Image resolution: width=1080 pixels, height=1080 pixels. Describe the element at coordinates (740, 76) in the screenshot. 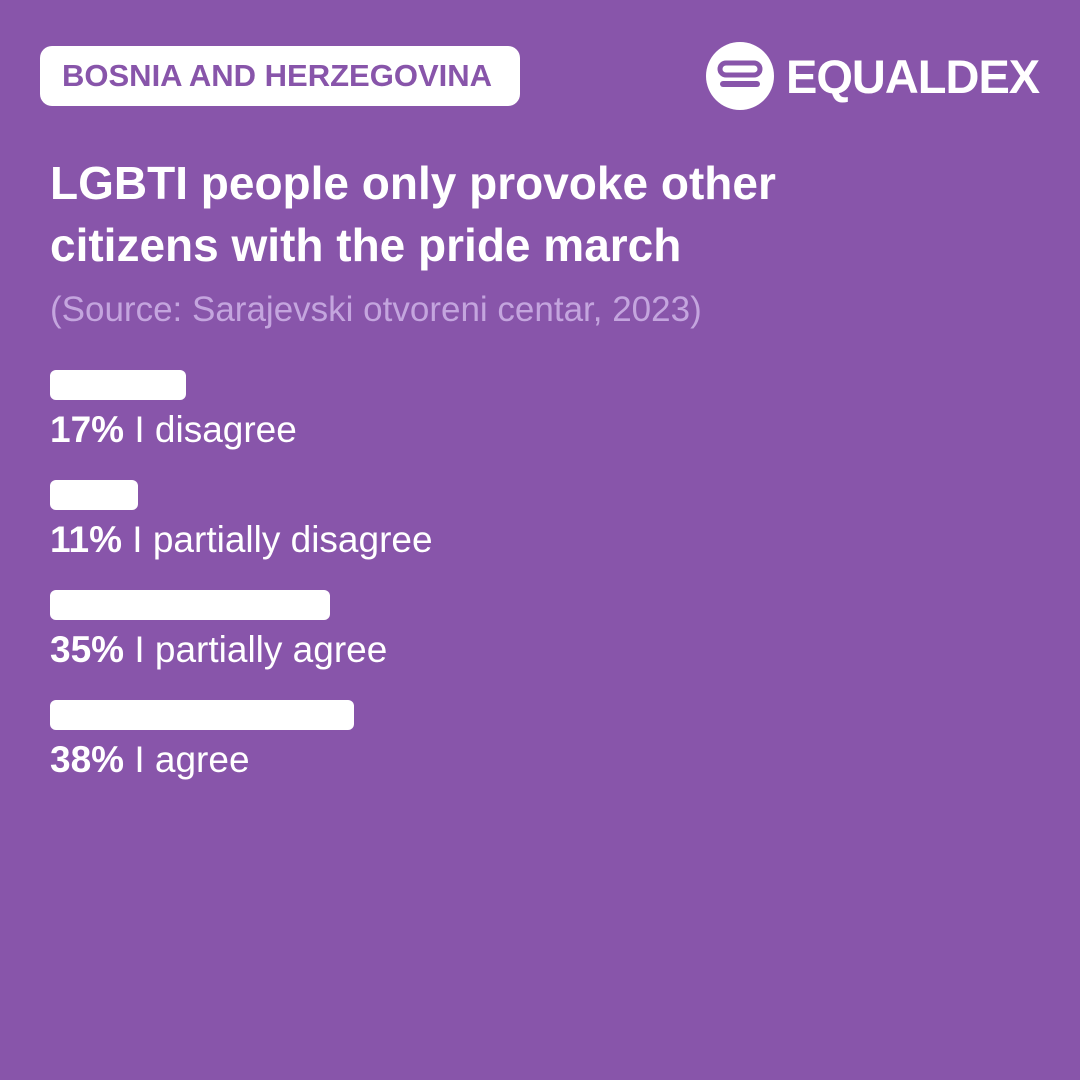

I see `logo-icon` at that location.